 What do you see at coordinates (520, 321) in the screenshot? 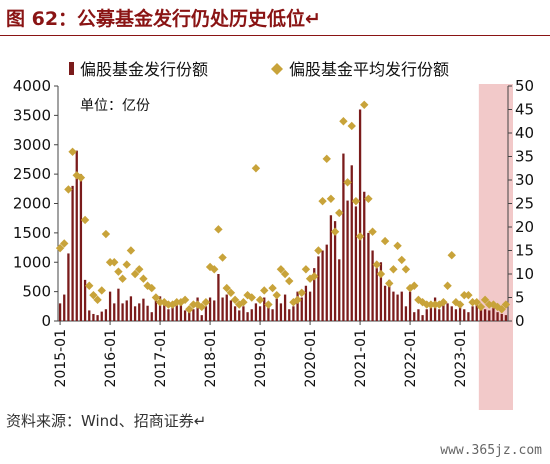
I see `right-tick-label: 0` at bounding box center [520, 321].